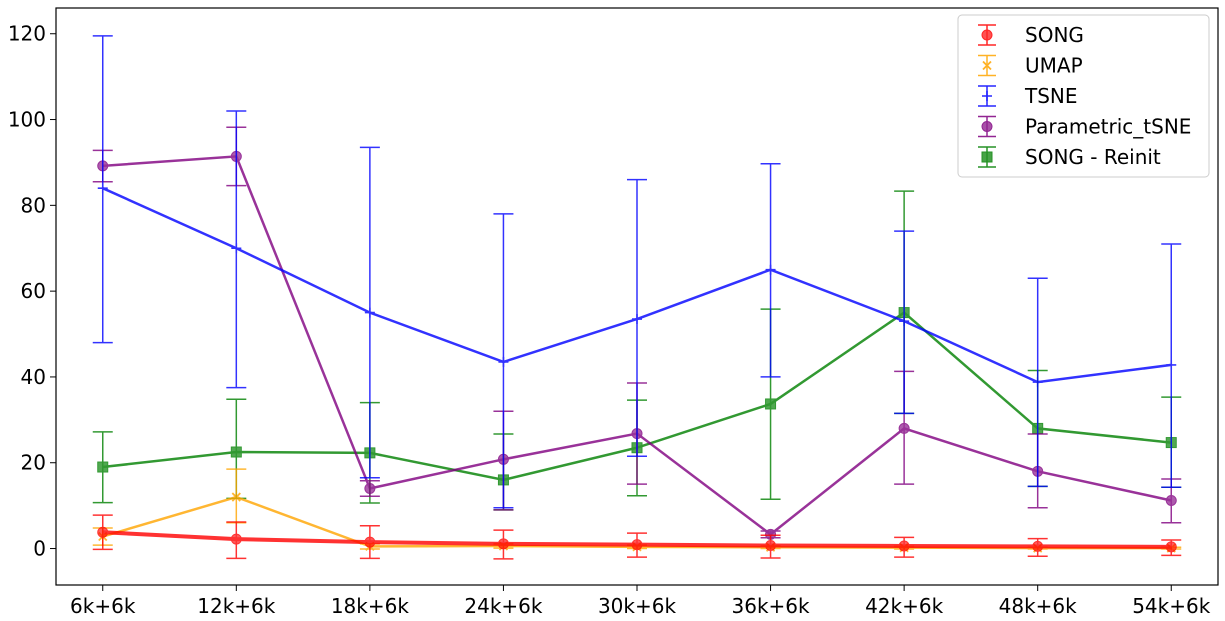 Image resolution: width=1225 pixels, height=621 pixels. I want to click on x-tick-label: 12k+6k, so click(236, 606).